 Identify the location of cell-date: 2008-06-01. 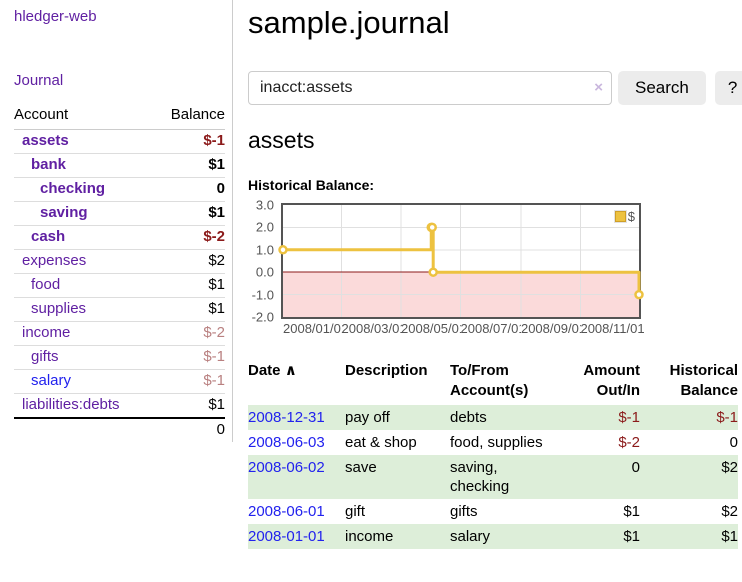
(296, 511).